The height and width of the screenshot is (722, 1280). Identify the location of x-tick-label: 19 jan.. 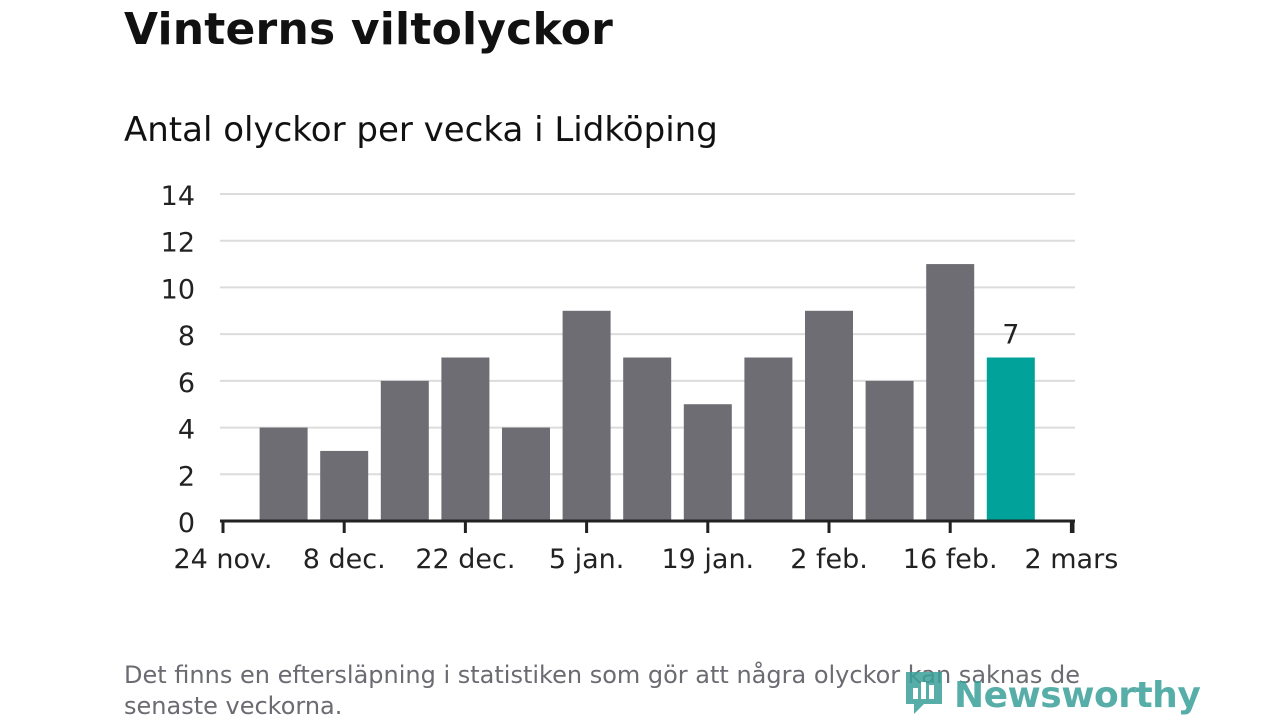
(707, 559).